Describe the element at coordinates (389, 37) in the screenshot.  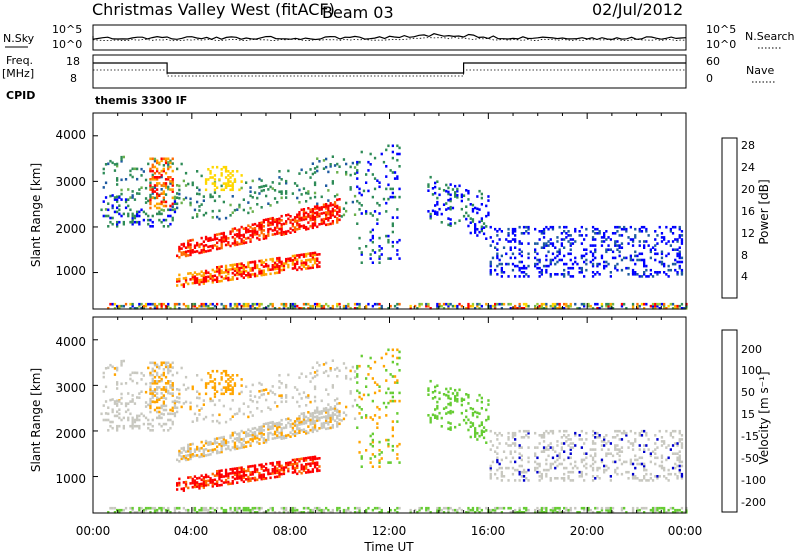
I see `nsky-trace` at that location.